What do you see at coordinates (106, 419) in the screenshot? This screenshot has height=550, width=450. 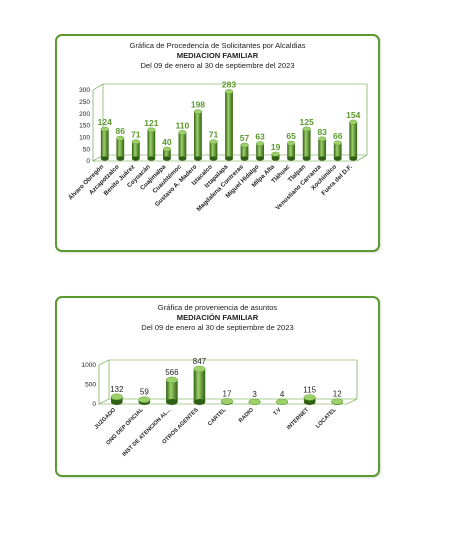 I see `category-label: JUZGADO` at bounding box center [106, 419].